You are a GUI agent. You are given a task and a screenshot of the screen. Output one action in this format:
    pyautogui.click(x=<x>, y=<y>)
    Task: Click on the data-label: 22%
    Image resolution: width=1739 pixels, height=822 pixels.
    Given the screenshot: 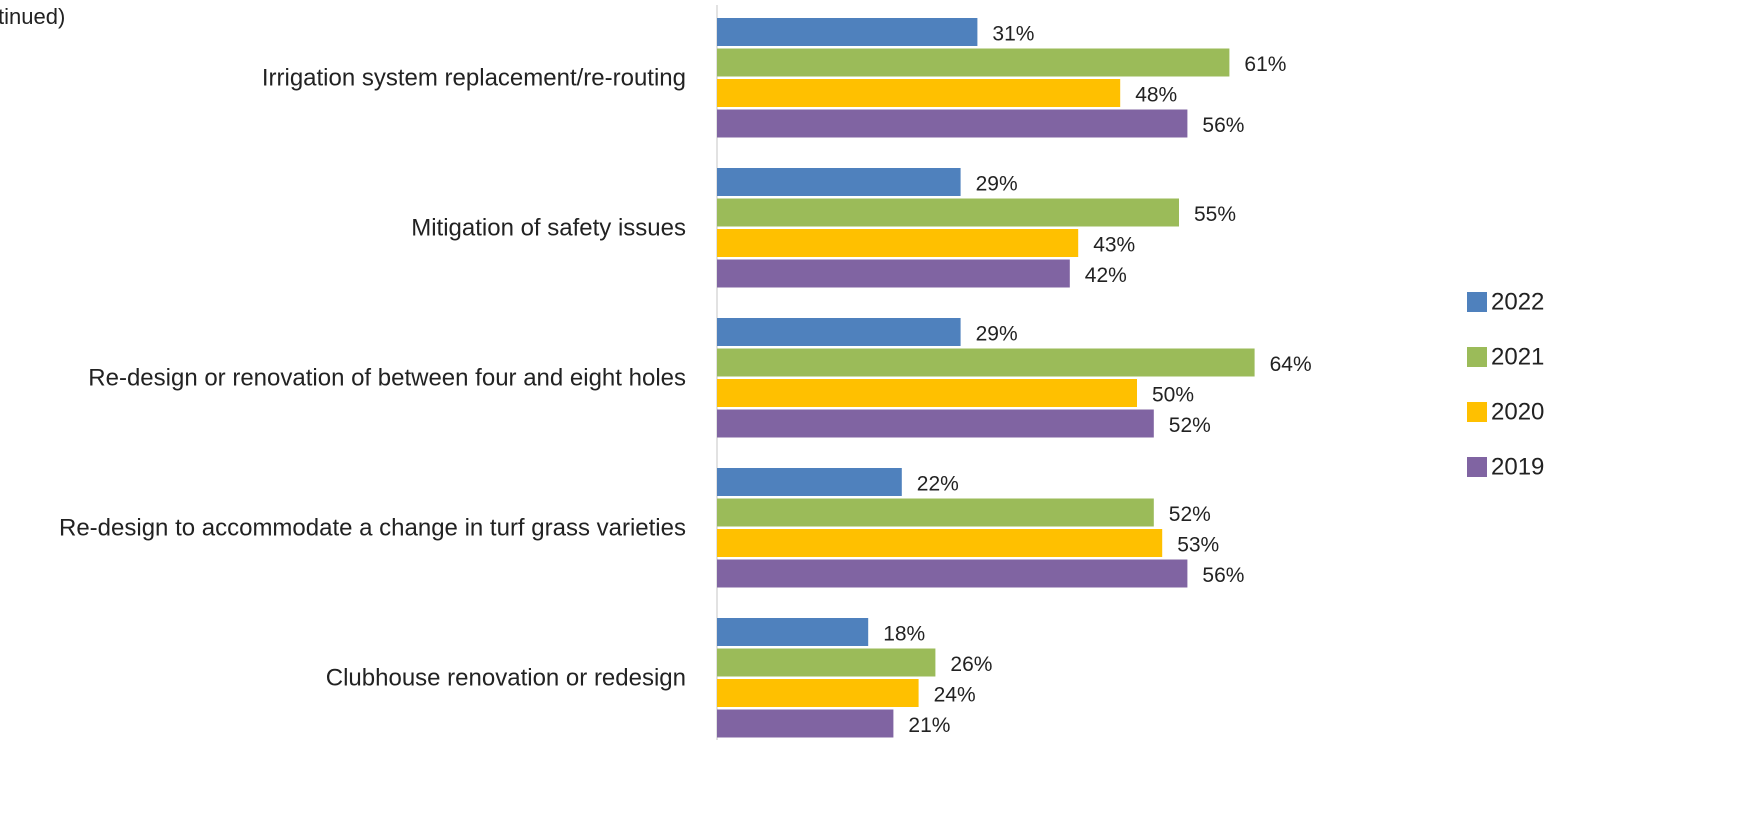 What is the action you would take?
    pyautogui.click(x=938, y=484)
    